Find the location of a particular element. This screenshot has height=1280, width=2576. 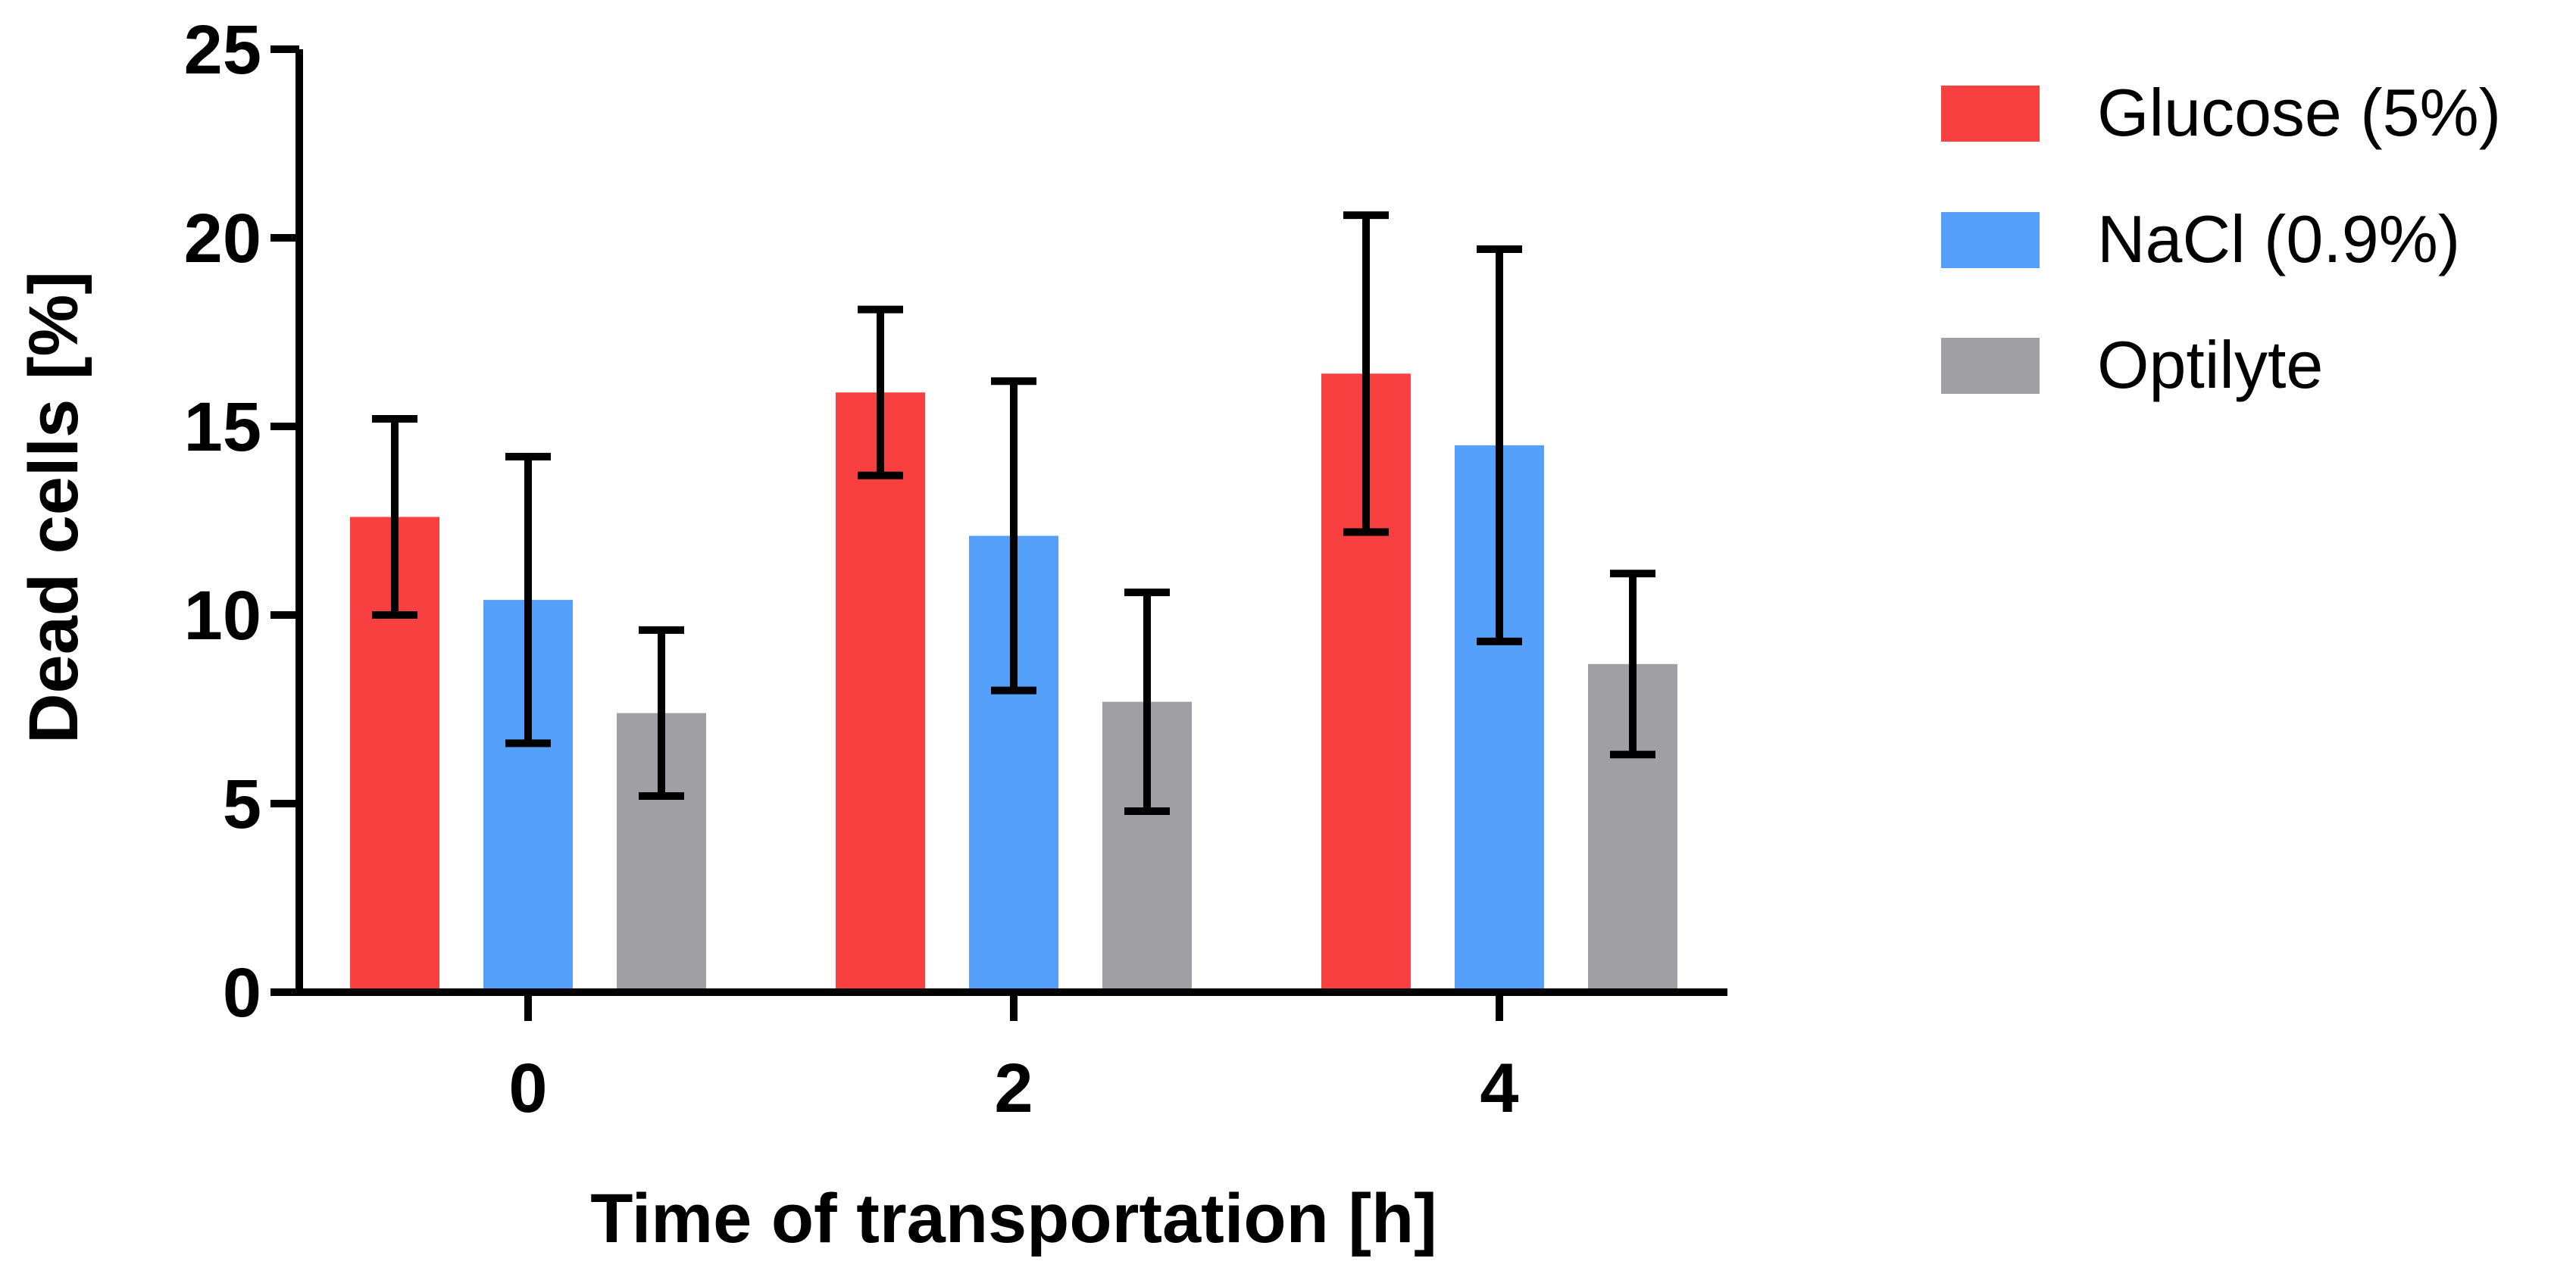

y-tick-label: 0 is located at coordinates (242, 993).